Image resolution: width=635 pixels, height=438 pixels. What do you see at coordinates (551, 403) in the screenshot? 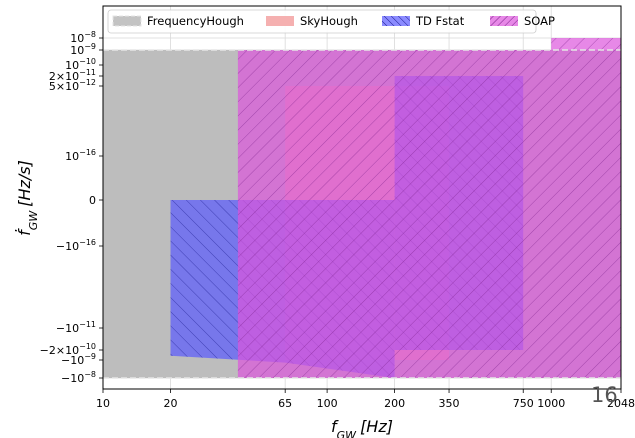
I see `x-tick-label: 1000` at bounding box center [551, 403].